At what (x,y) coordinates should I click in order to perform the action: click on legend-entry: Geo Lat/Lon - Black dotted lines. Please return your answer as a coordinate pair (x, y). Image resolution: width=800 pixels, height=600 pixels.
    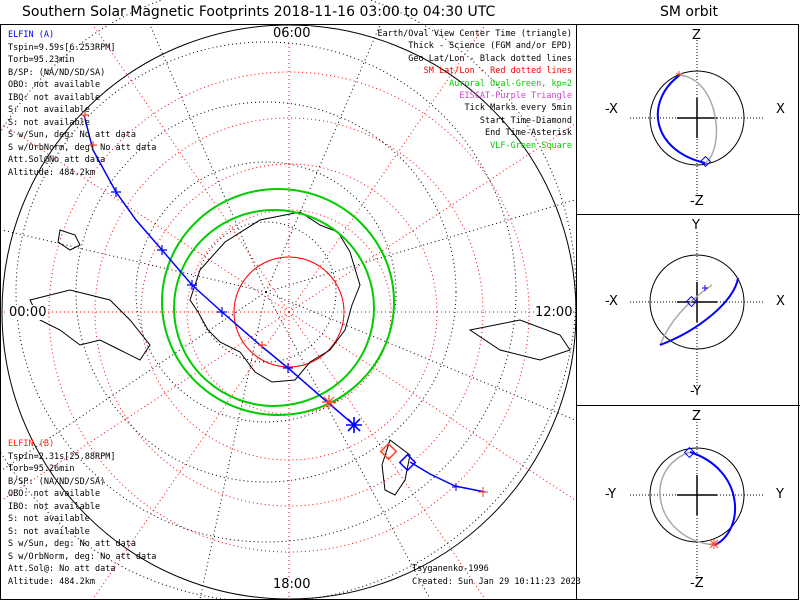
    Looking at the image, I should click on (490, 58).